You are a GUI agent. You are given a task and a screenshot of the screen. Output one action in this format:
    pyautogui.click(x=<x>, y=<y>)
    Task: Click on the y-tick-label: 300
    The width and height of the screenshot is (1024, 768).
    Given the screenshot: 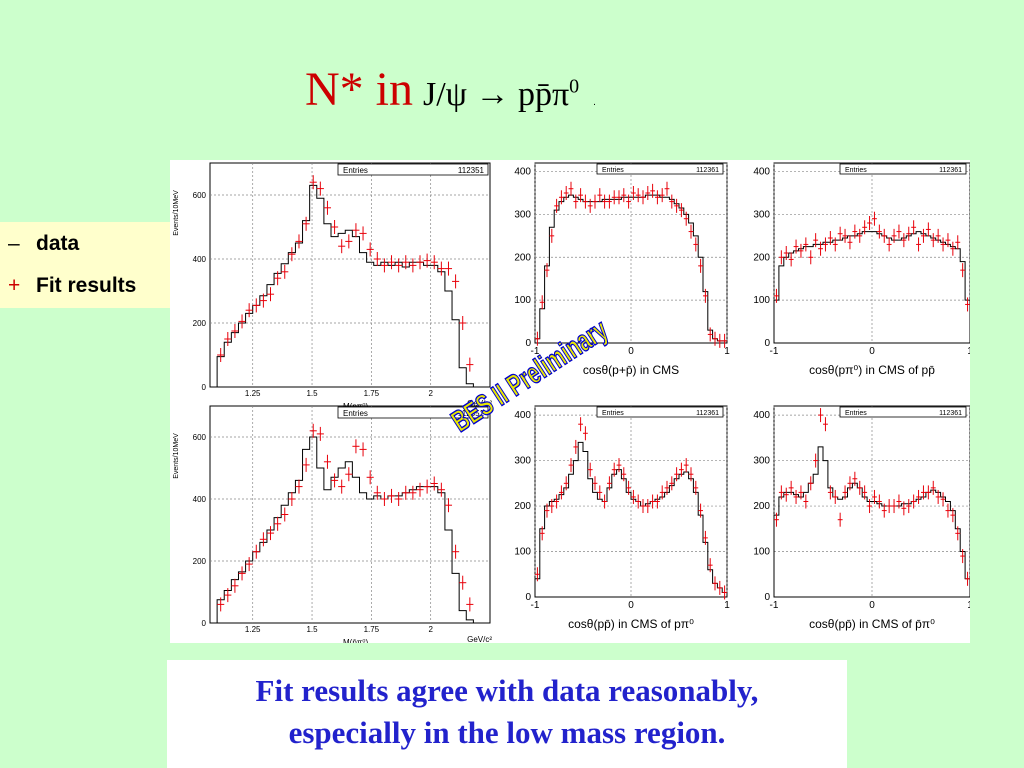 What is the action you would take?
    pyautogui.click(x=761, y=461)
    